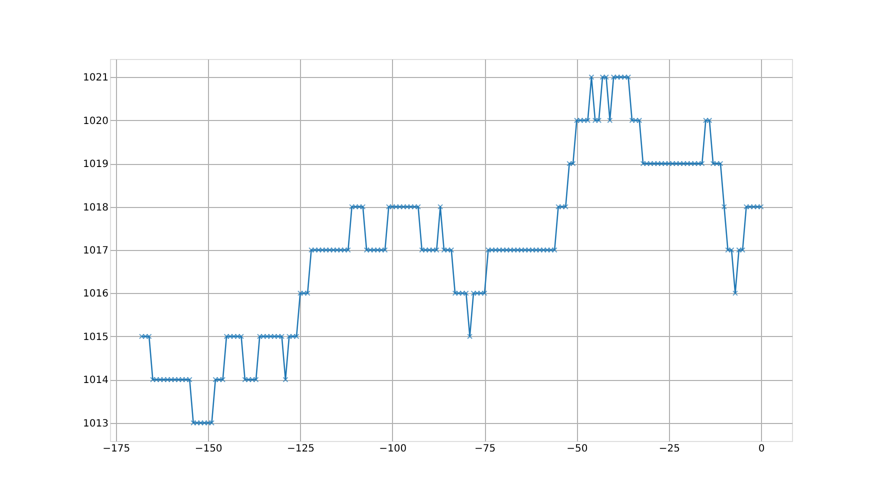 Image resolution: width=880 pixels, height=495 pixels. What do you see at coordinates (95, 208) in the screenshot?
I see `y-tick-label: 1018` at bounding box center [95, 208].